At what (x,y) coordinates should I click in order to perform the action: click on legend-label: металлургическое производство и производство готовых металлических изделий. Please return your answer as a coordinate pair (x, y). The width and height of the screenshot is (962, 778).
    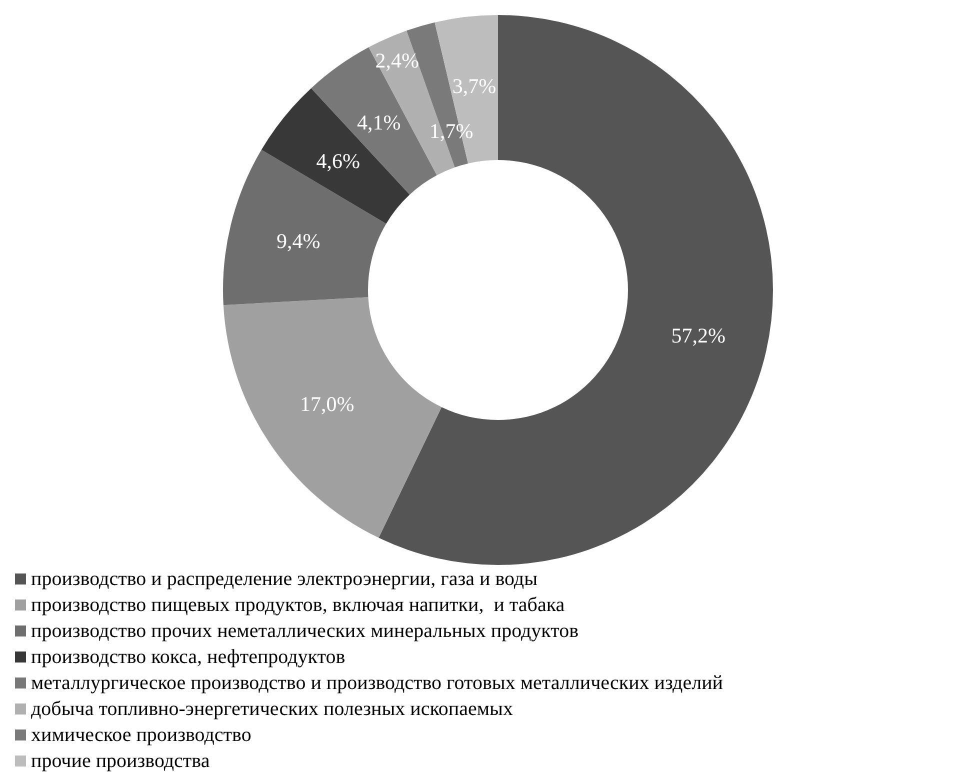
    Looking at the image, I should click on (377, 683).